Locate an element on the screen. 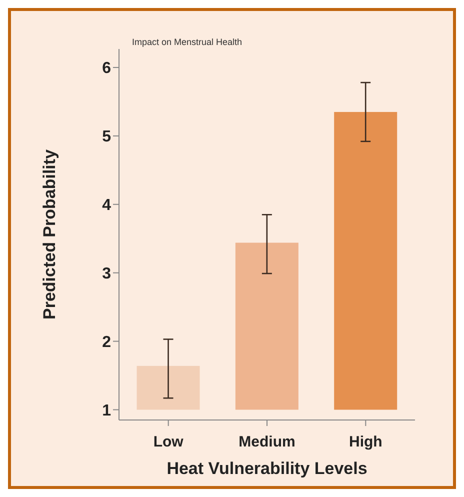  x-axis-title: Heat Vulnerability Levels is located at coordinates (267, 468).